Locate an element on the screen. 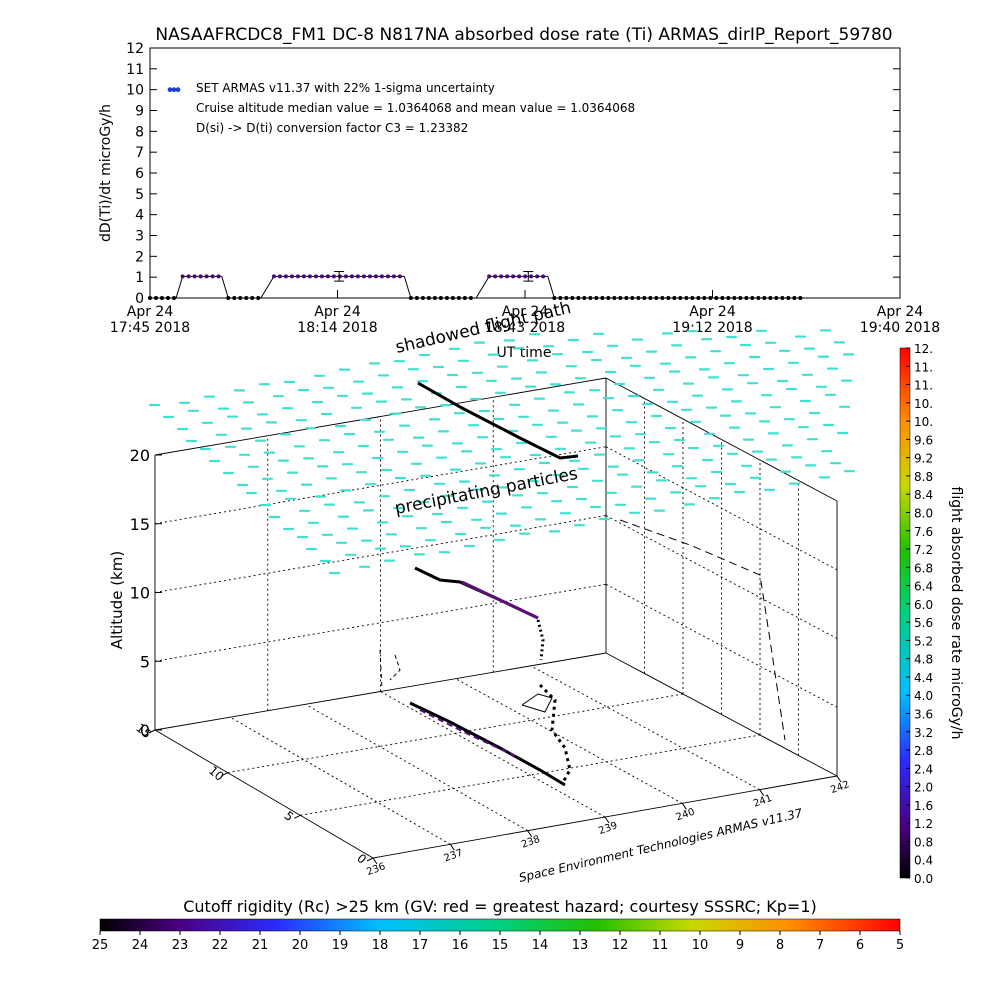 This screenshot has width=1000, height=1000. dose-colorbar is located at coordinates (905, 613).